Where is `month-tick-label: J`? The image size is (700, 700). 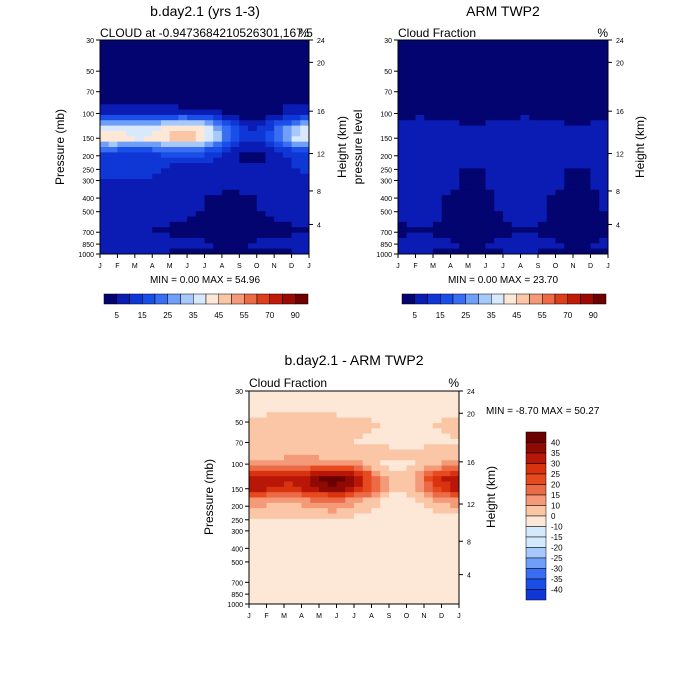
month-tick-label: J is located at coordinates (205, 266).